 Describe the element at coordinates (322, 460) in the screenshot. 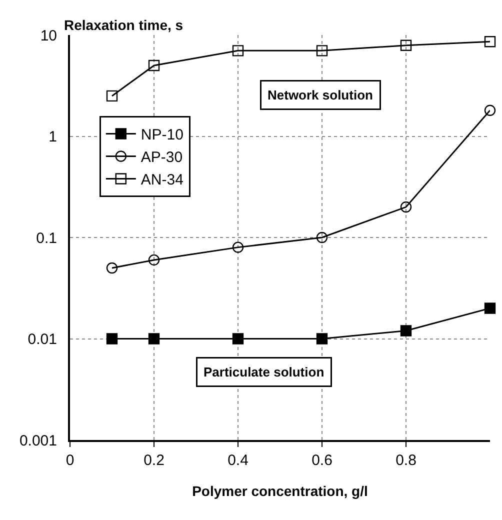

I see `x-tick-label: 0.6` at that location.